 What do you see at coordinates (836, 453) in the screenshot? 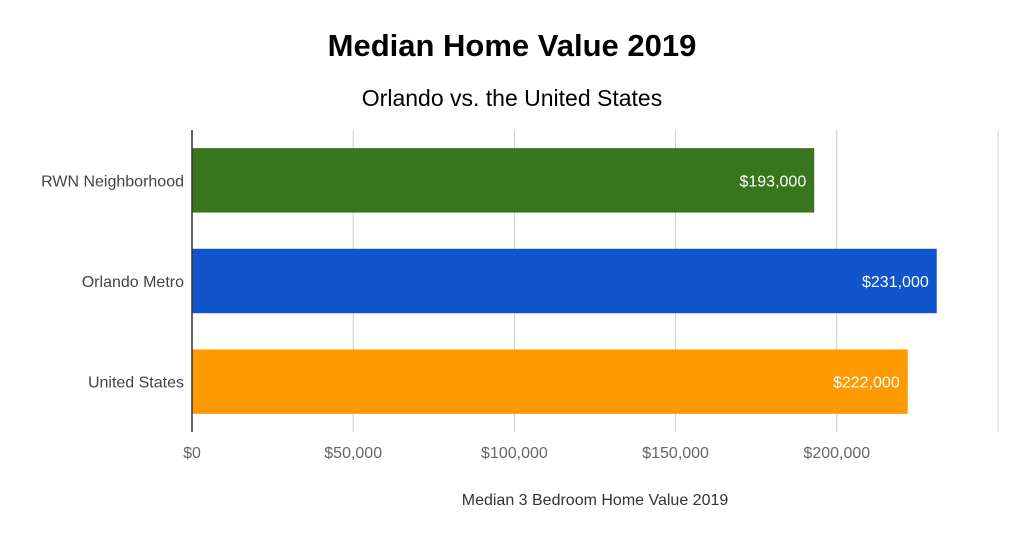
I see `x-tick-label: $200,000` at bounding box center [836, 453].